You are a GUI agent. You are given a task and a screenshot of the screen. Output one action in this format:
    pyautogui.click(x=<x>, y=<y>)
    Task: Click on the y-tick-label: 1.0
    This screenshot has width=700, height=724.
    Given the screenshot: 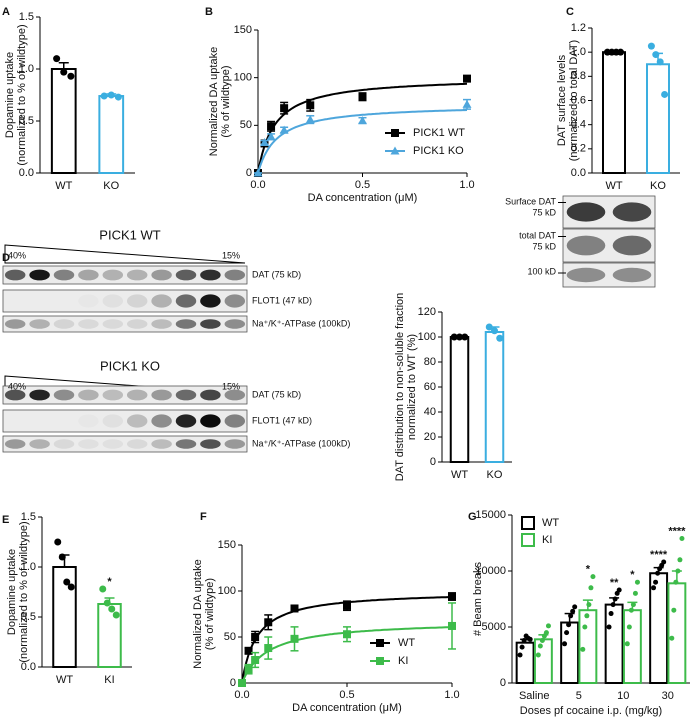 What is the action you would take?
    pyautogui.click(x=26, y=69)
    